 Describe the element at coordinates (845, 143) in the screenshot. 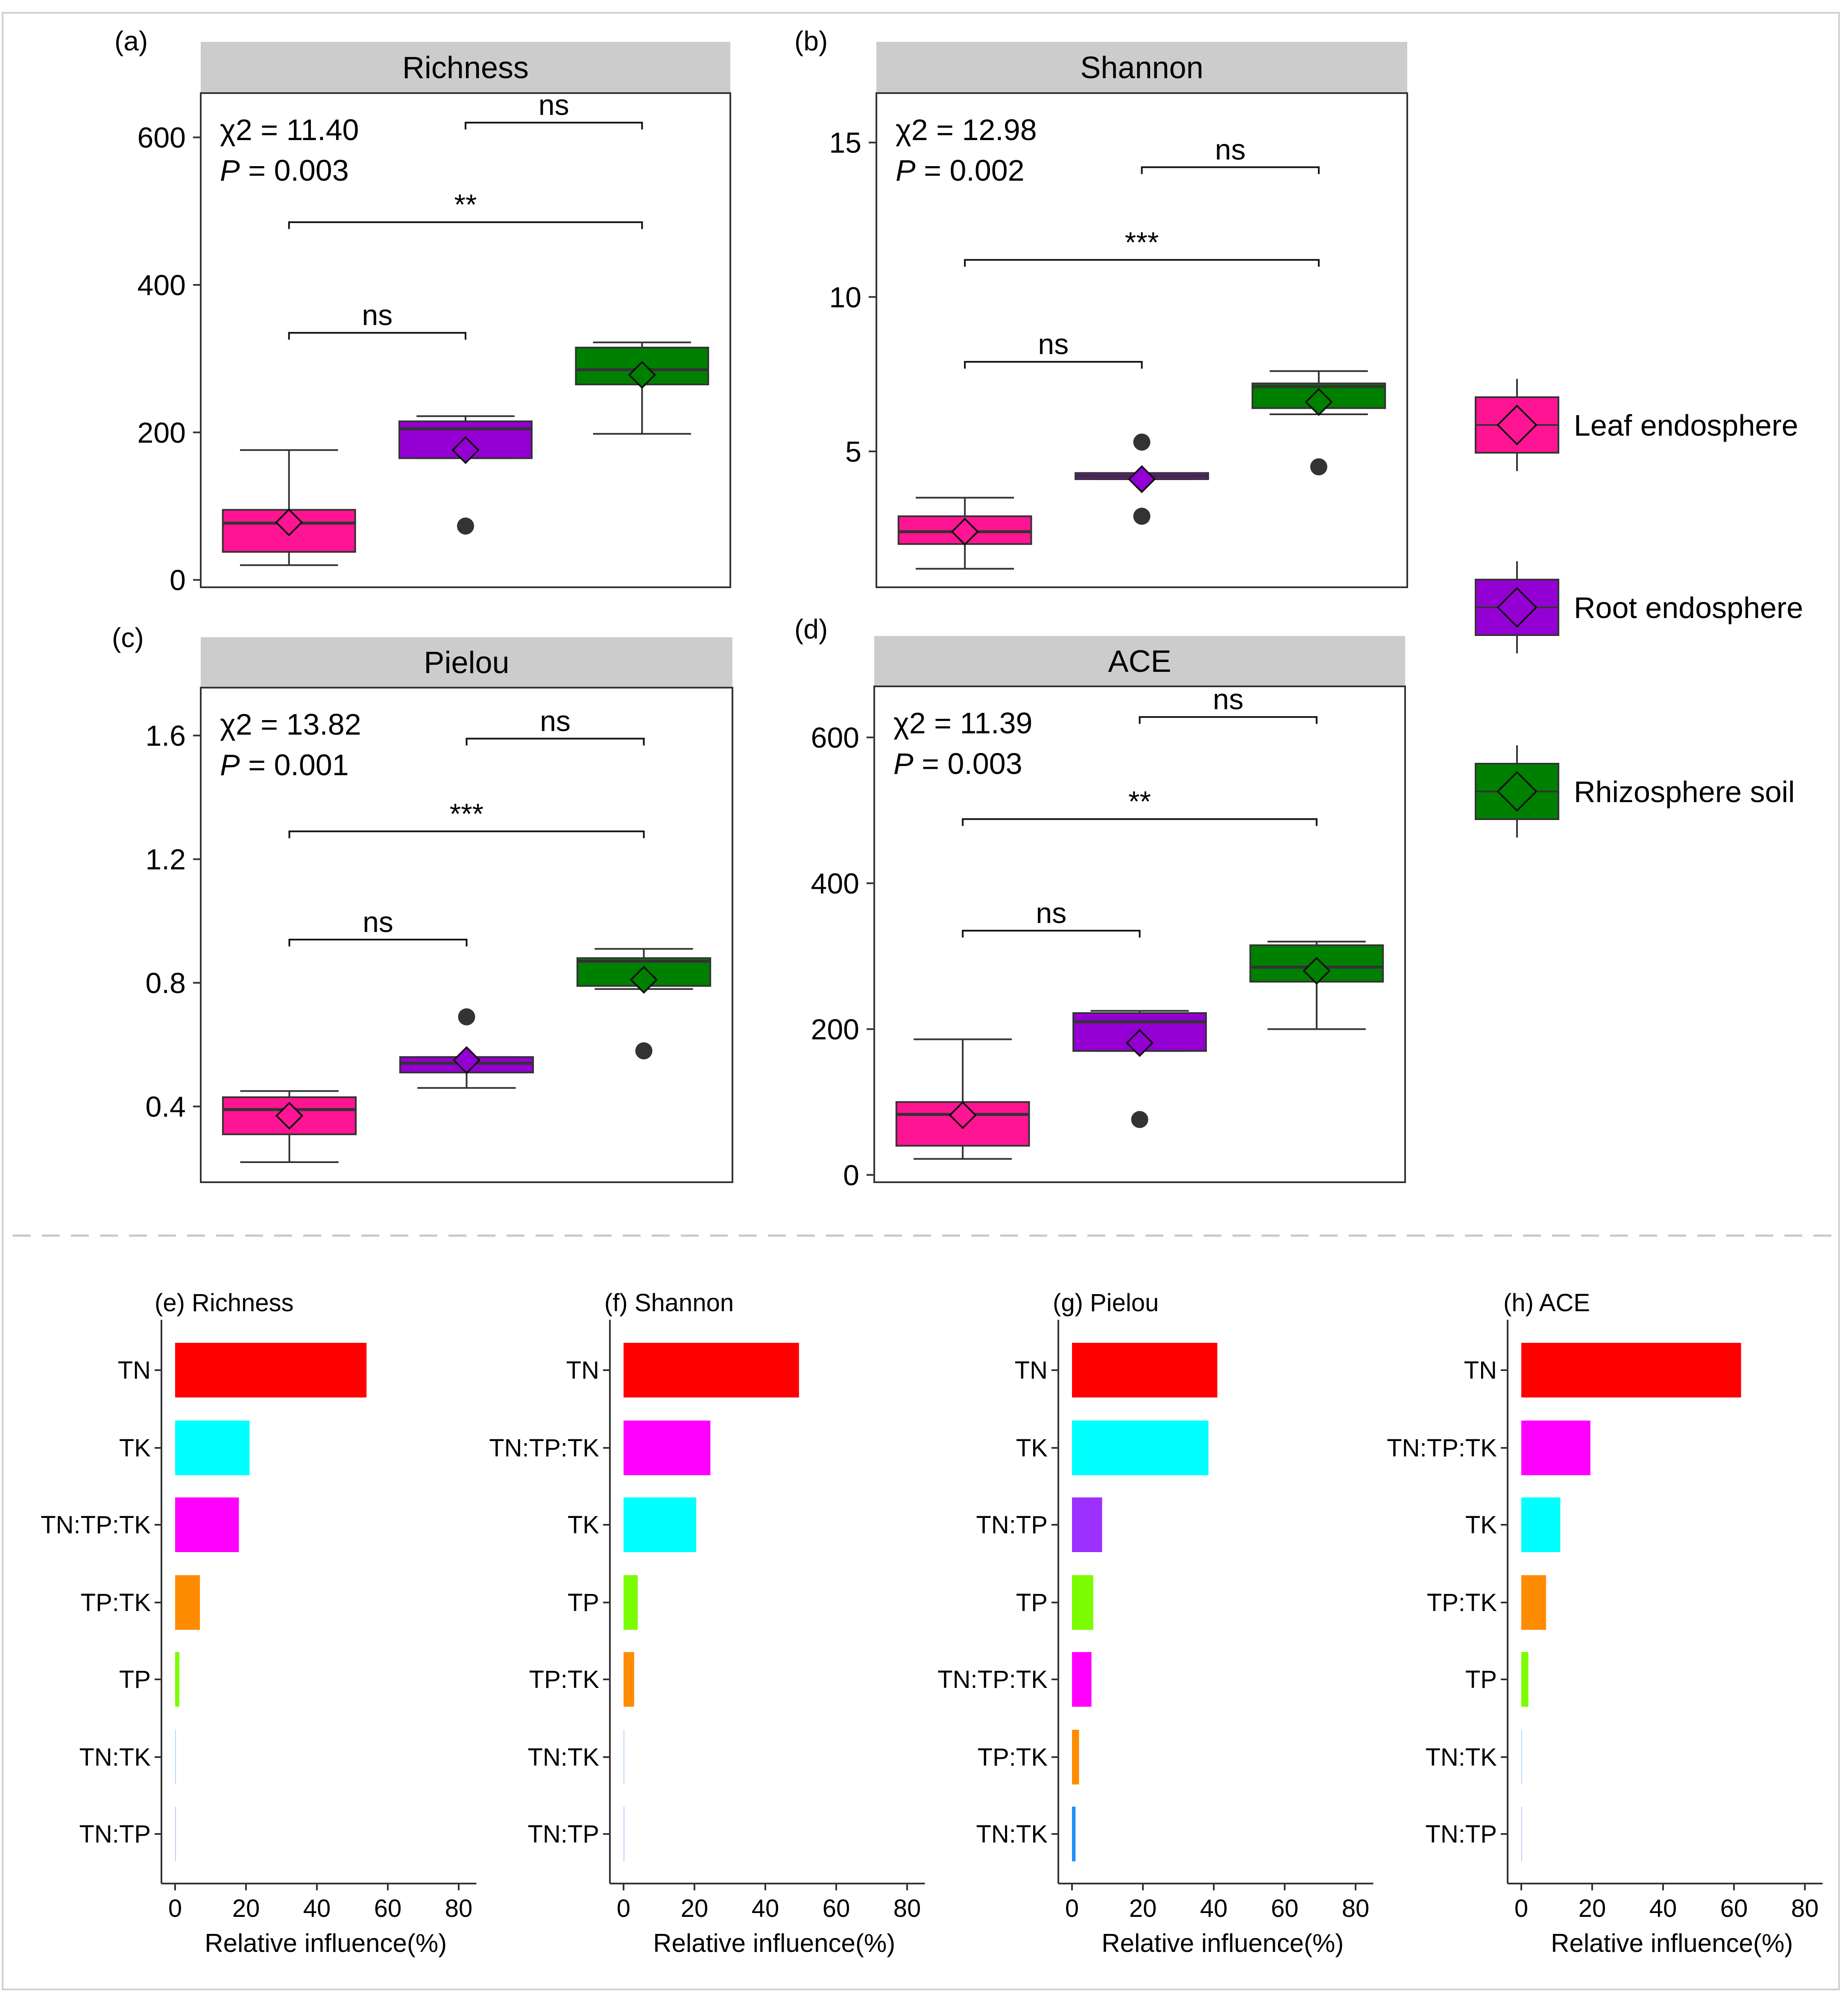

I see `y-tick-label: 15` at that location.